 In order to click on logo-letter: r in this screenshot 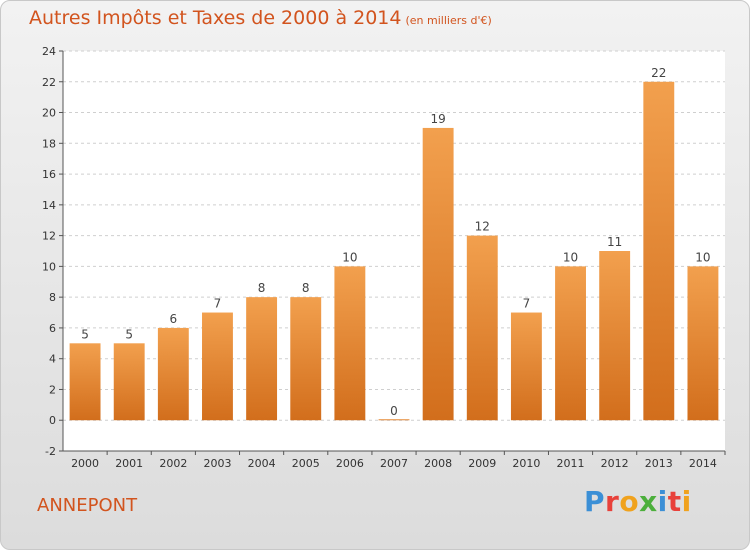, I will do `click(612, 501)`.